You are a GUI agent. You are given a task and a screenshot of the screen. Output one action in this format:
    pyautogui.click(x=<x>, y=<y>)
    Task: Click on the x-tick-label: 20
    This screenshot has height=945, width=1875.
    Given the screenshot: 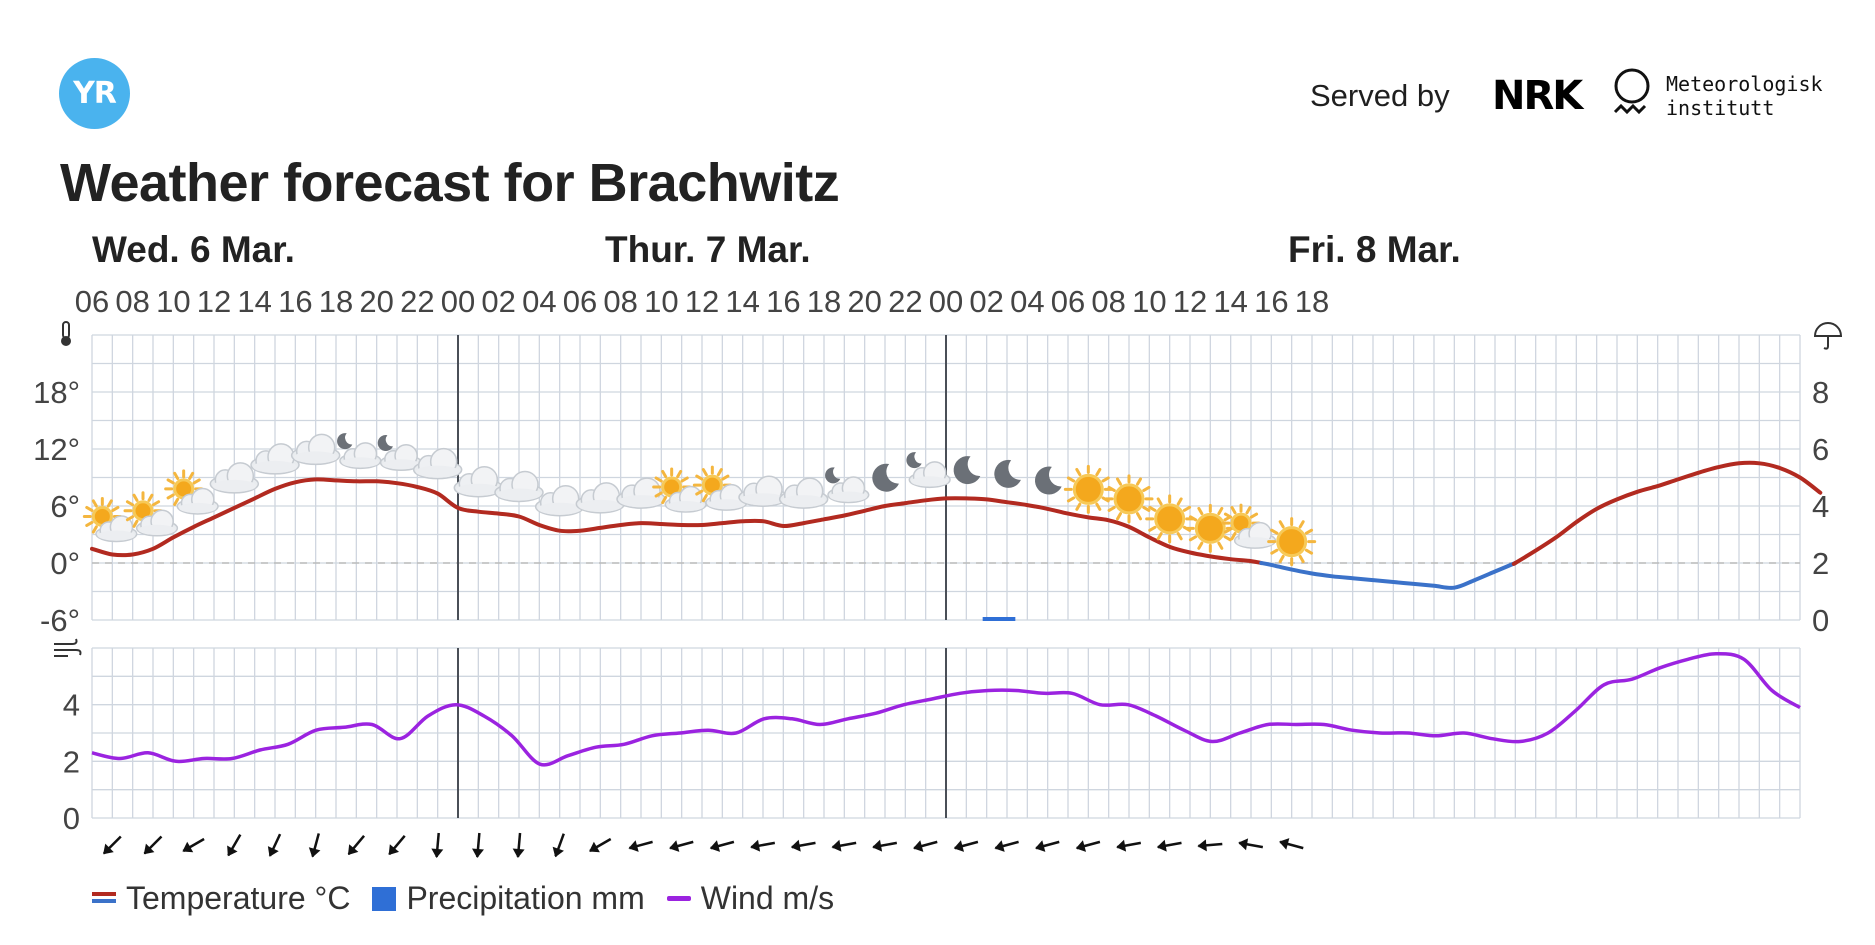 What is the action you would take?
    pyautogui.click(x=376, y=301)
    